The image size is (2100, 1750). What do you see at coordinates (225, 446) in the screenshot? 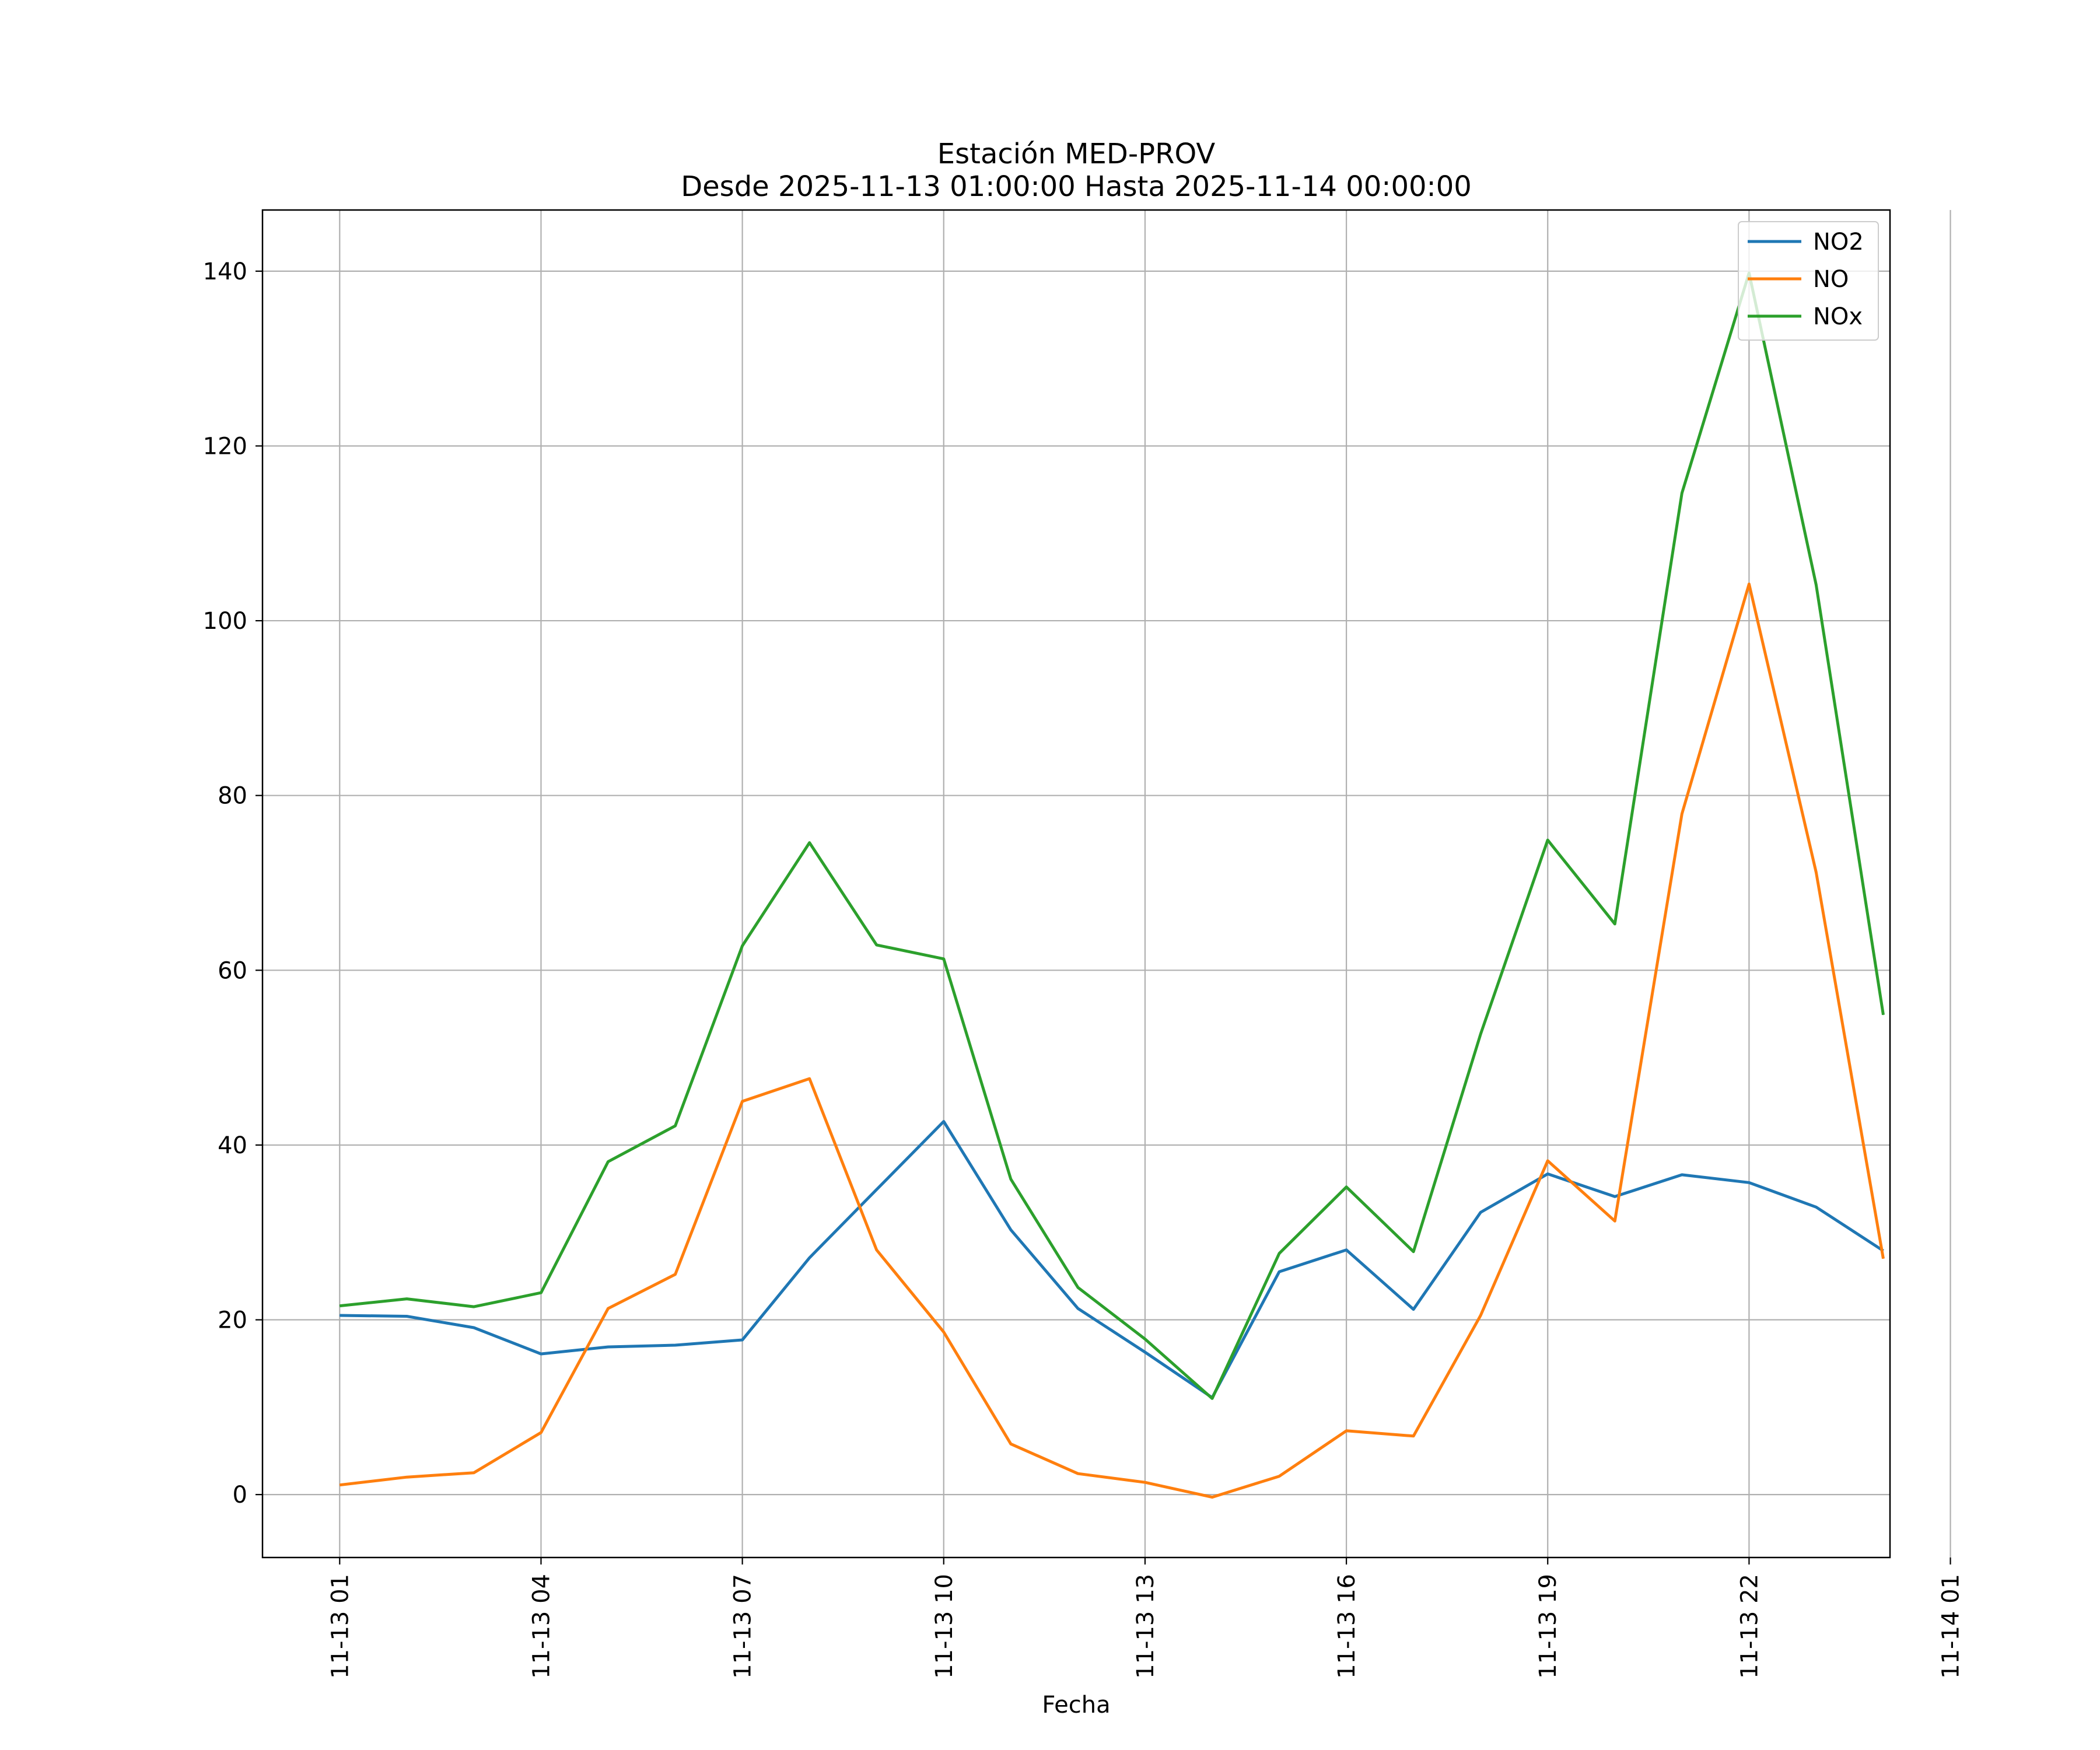
I see `y-tick-label: 120` at bounding box center [225, 446].